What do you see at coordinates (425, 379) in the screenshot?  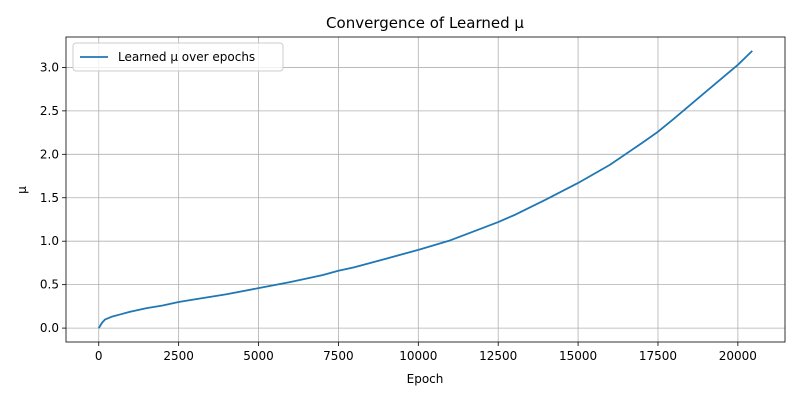 I see `x-axis-label: Epoch` at bounding box center [425, 379].